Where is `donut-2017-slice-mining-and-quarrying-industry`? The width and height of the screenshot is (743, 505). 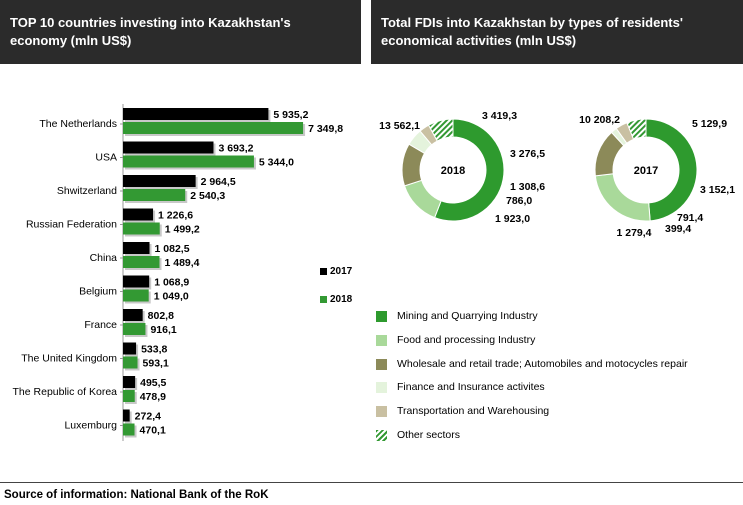
donut-2017-slice-mining-and-quarrying-industry is located at coordinates (671, 170).